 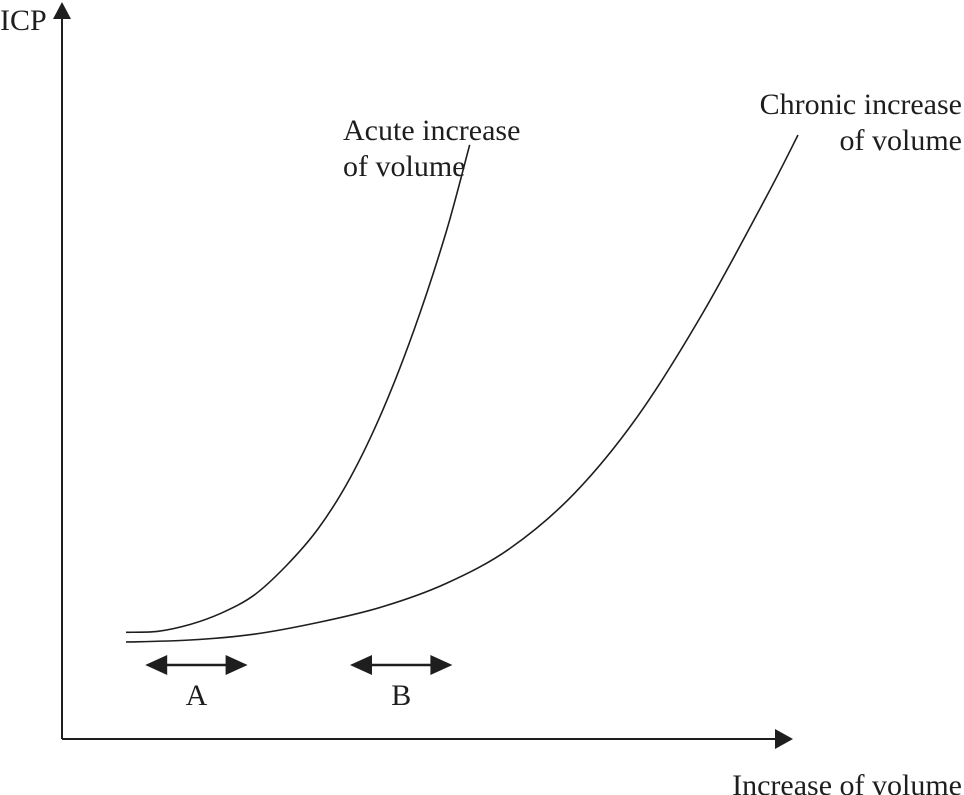 I want to click on range-b: B, so click(x=401, y=683).